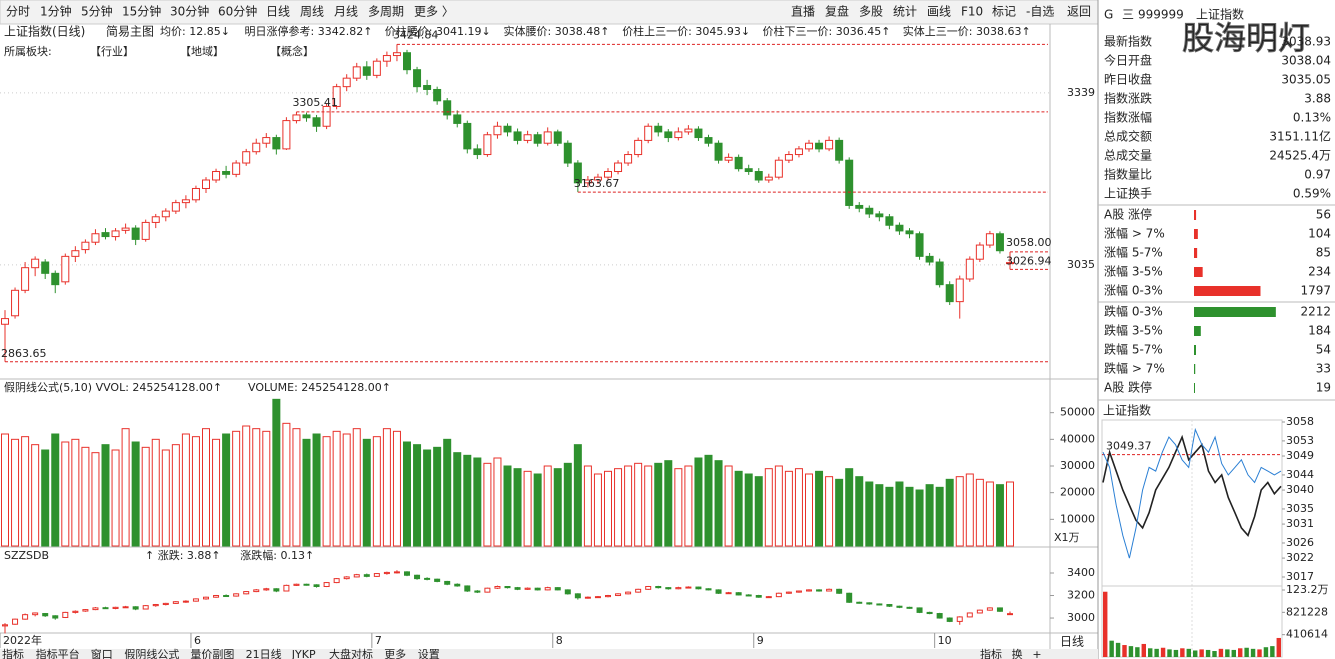 The height and width of the screenshot is (659, 1335). Describe the element at coordinates (303, 653) in the screenshot. I see `tab: JYKP` at that location.